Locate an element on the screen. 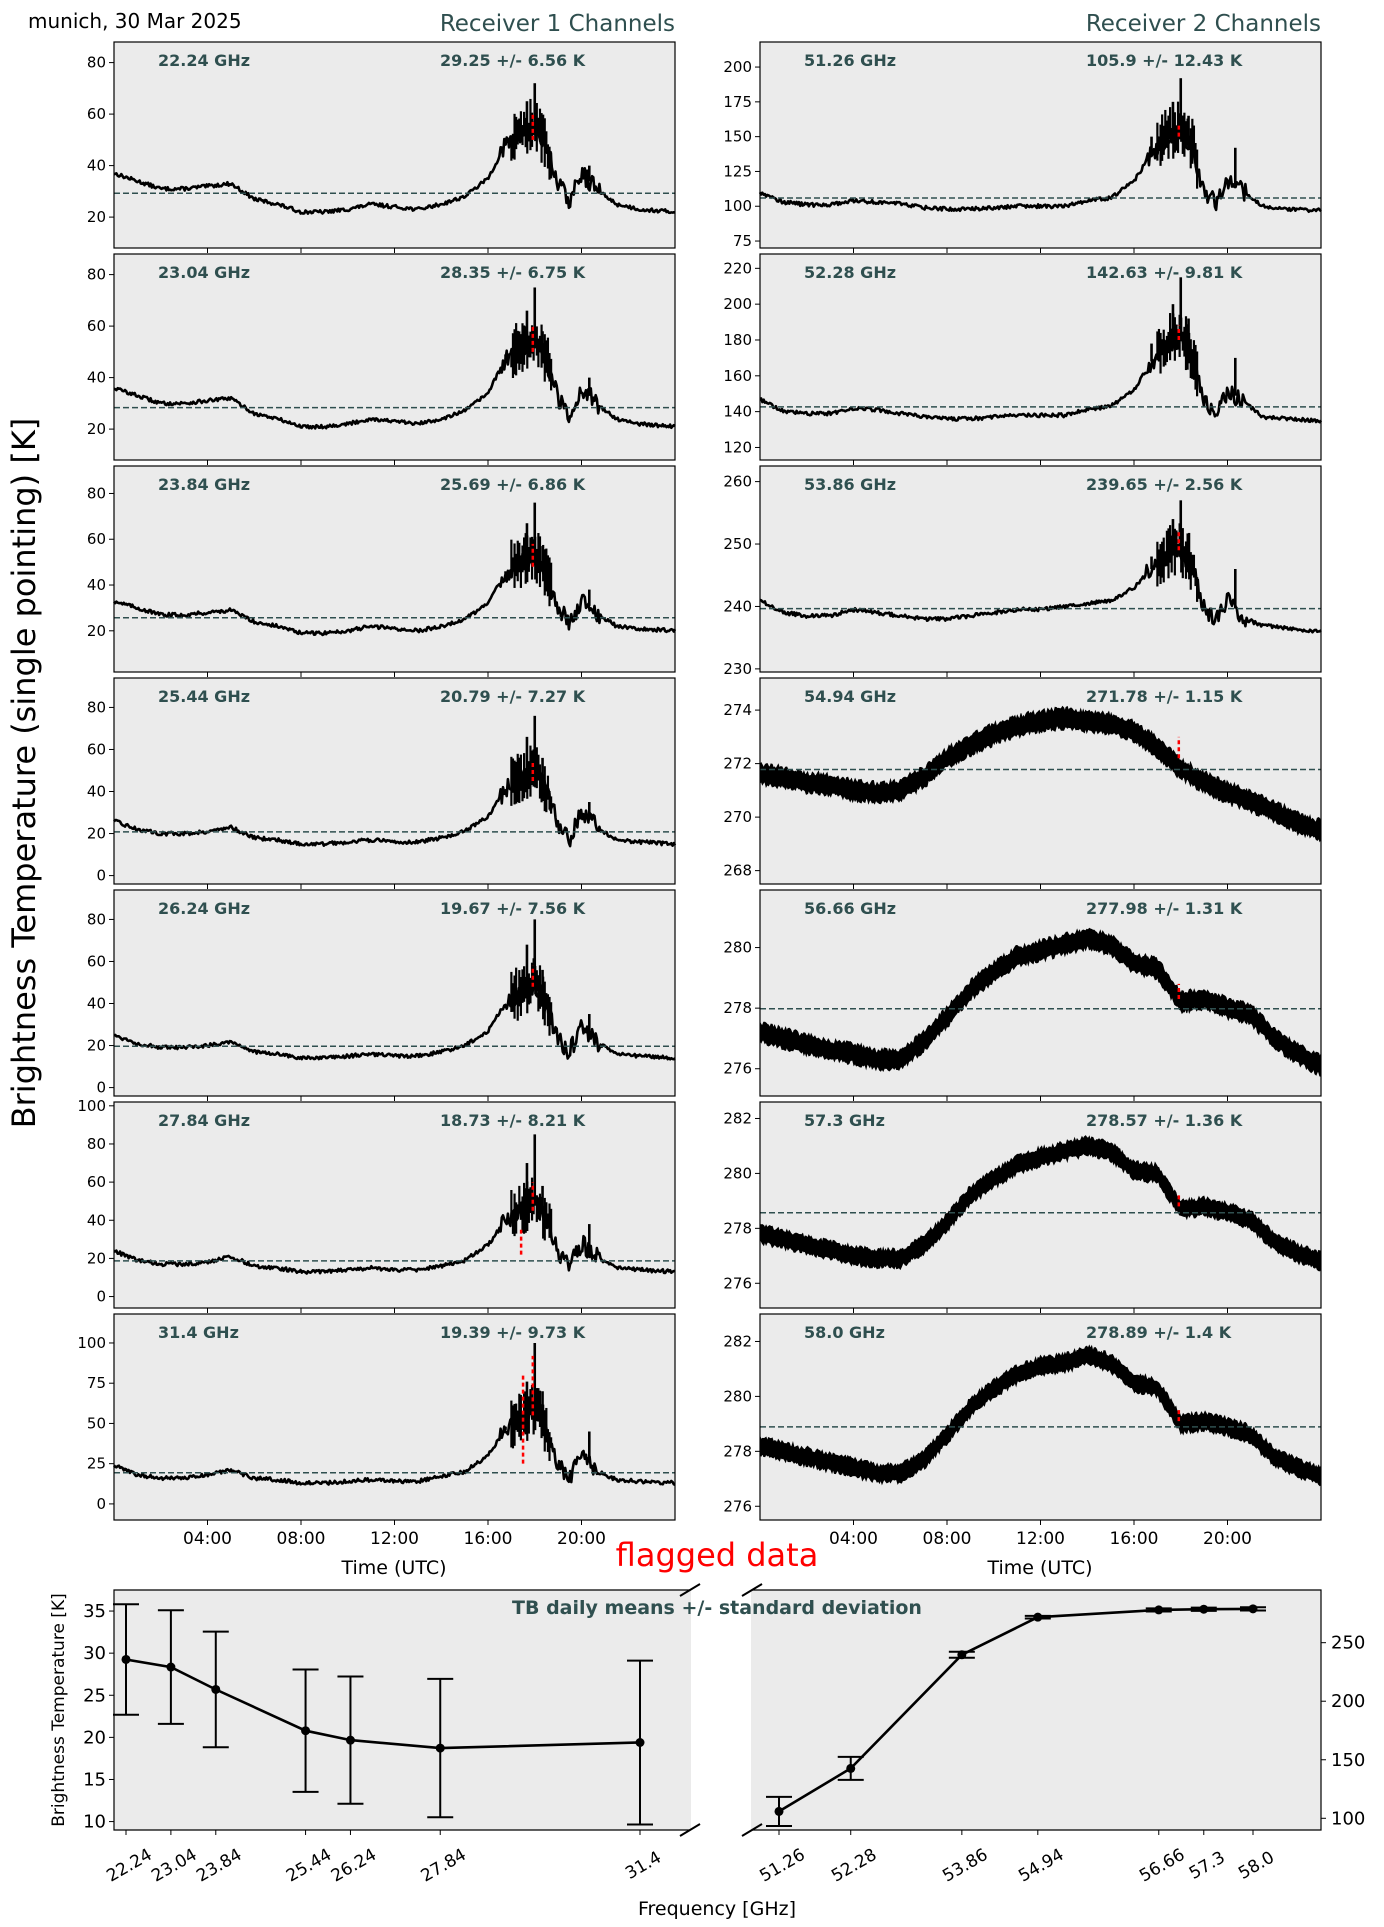 This screenshot has width=1384, height=1927. y-tick-label: 274 is located at coordinates (737, 710).